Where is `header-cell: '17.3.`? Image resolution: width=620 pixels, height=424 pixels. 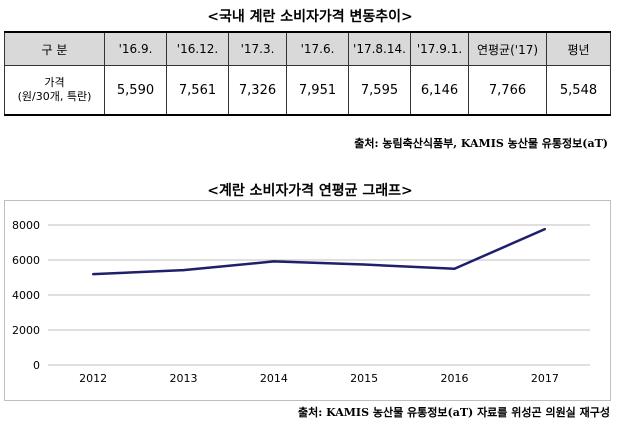
header-cell: '17.3. is located at coordinates (257, 48).